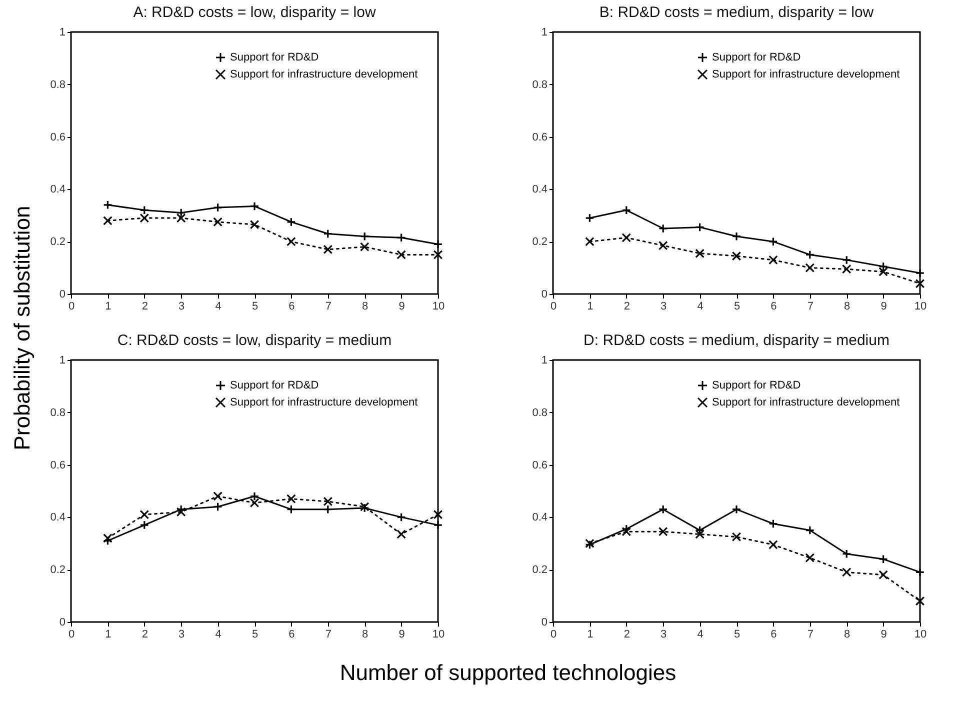 This screenshot has width=956, height=701. Describe the element at coordinates (254, 340) in the screenshot. I see `chart-title: C: RD&D costs = low, disparity = medium` at that location.